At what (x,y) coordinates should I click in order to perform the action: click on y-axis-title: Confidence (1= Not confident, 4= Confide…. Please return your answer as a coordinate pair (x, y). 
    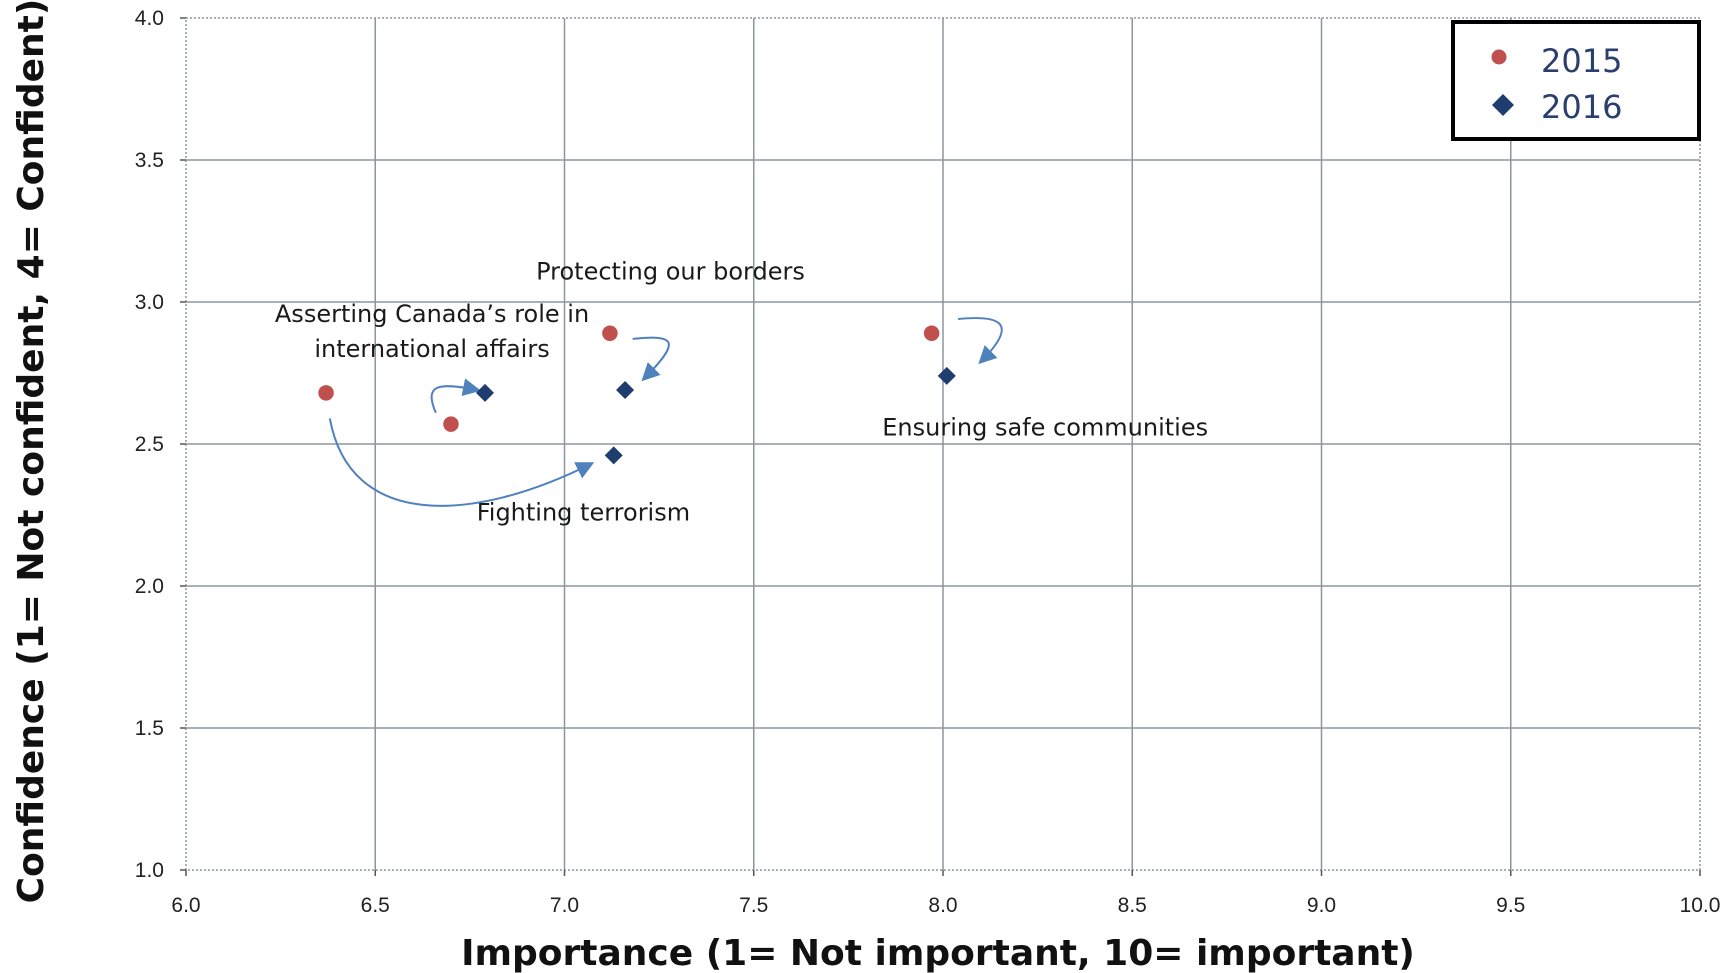
    Looking at the image, I should click on (31, 451).